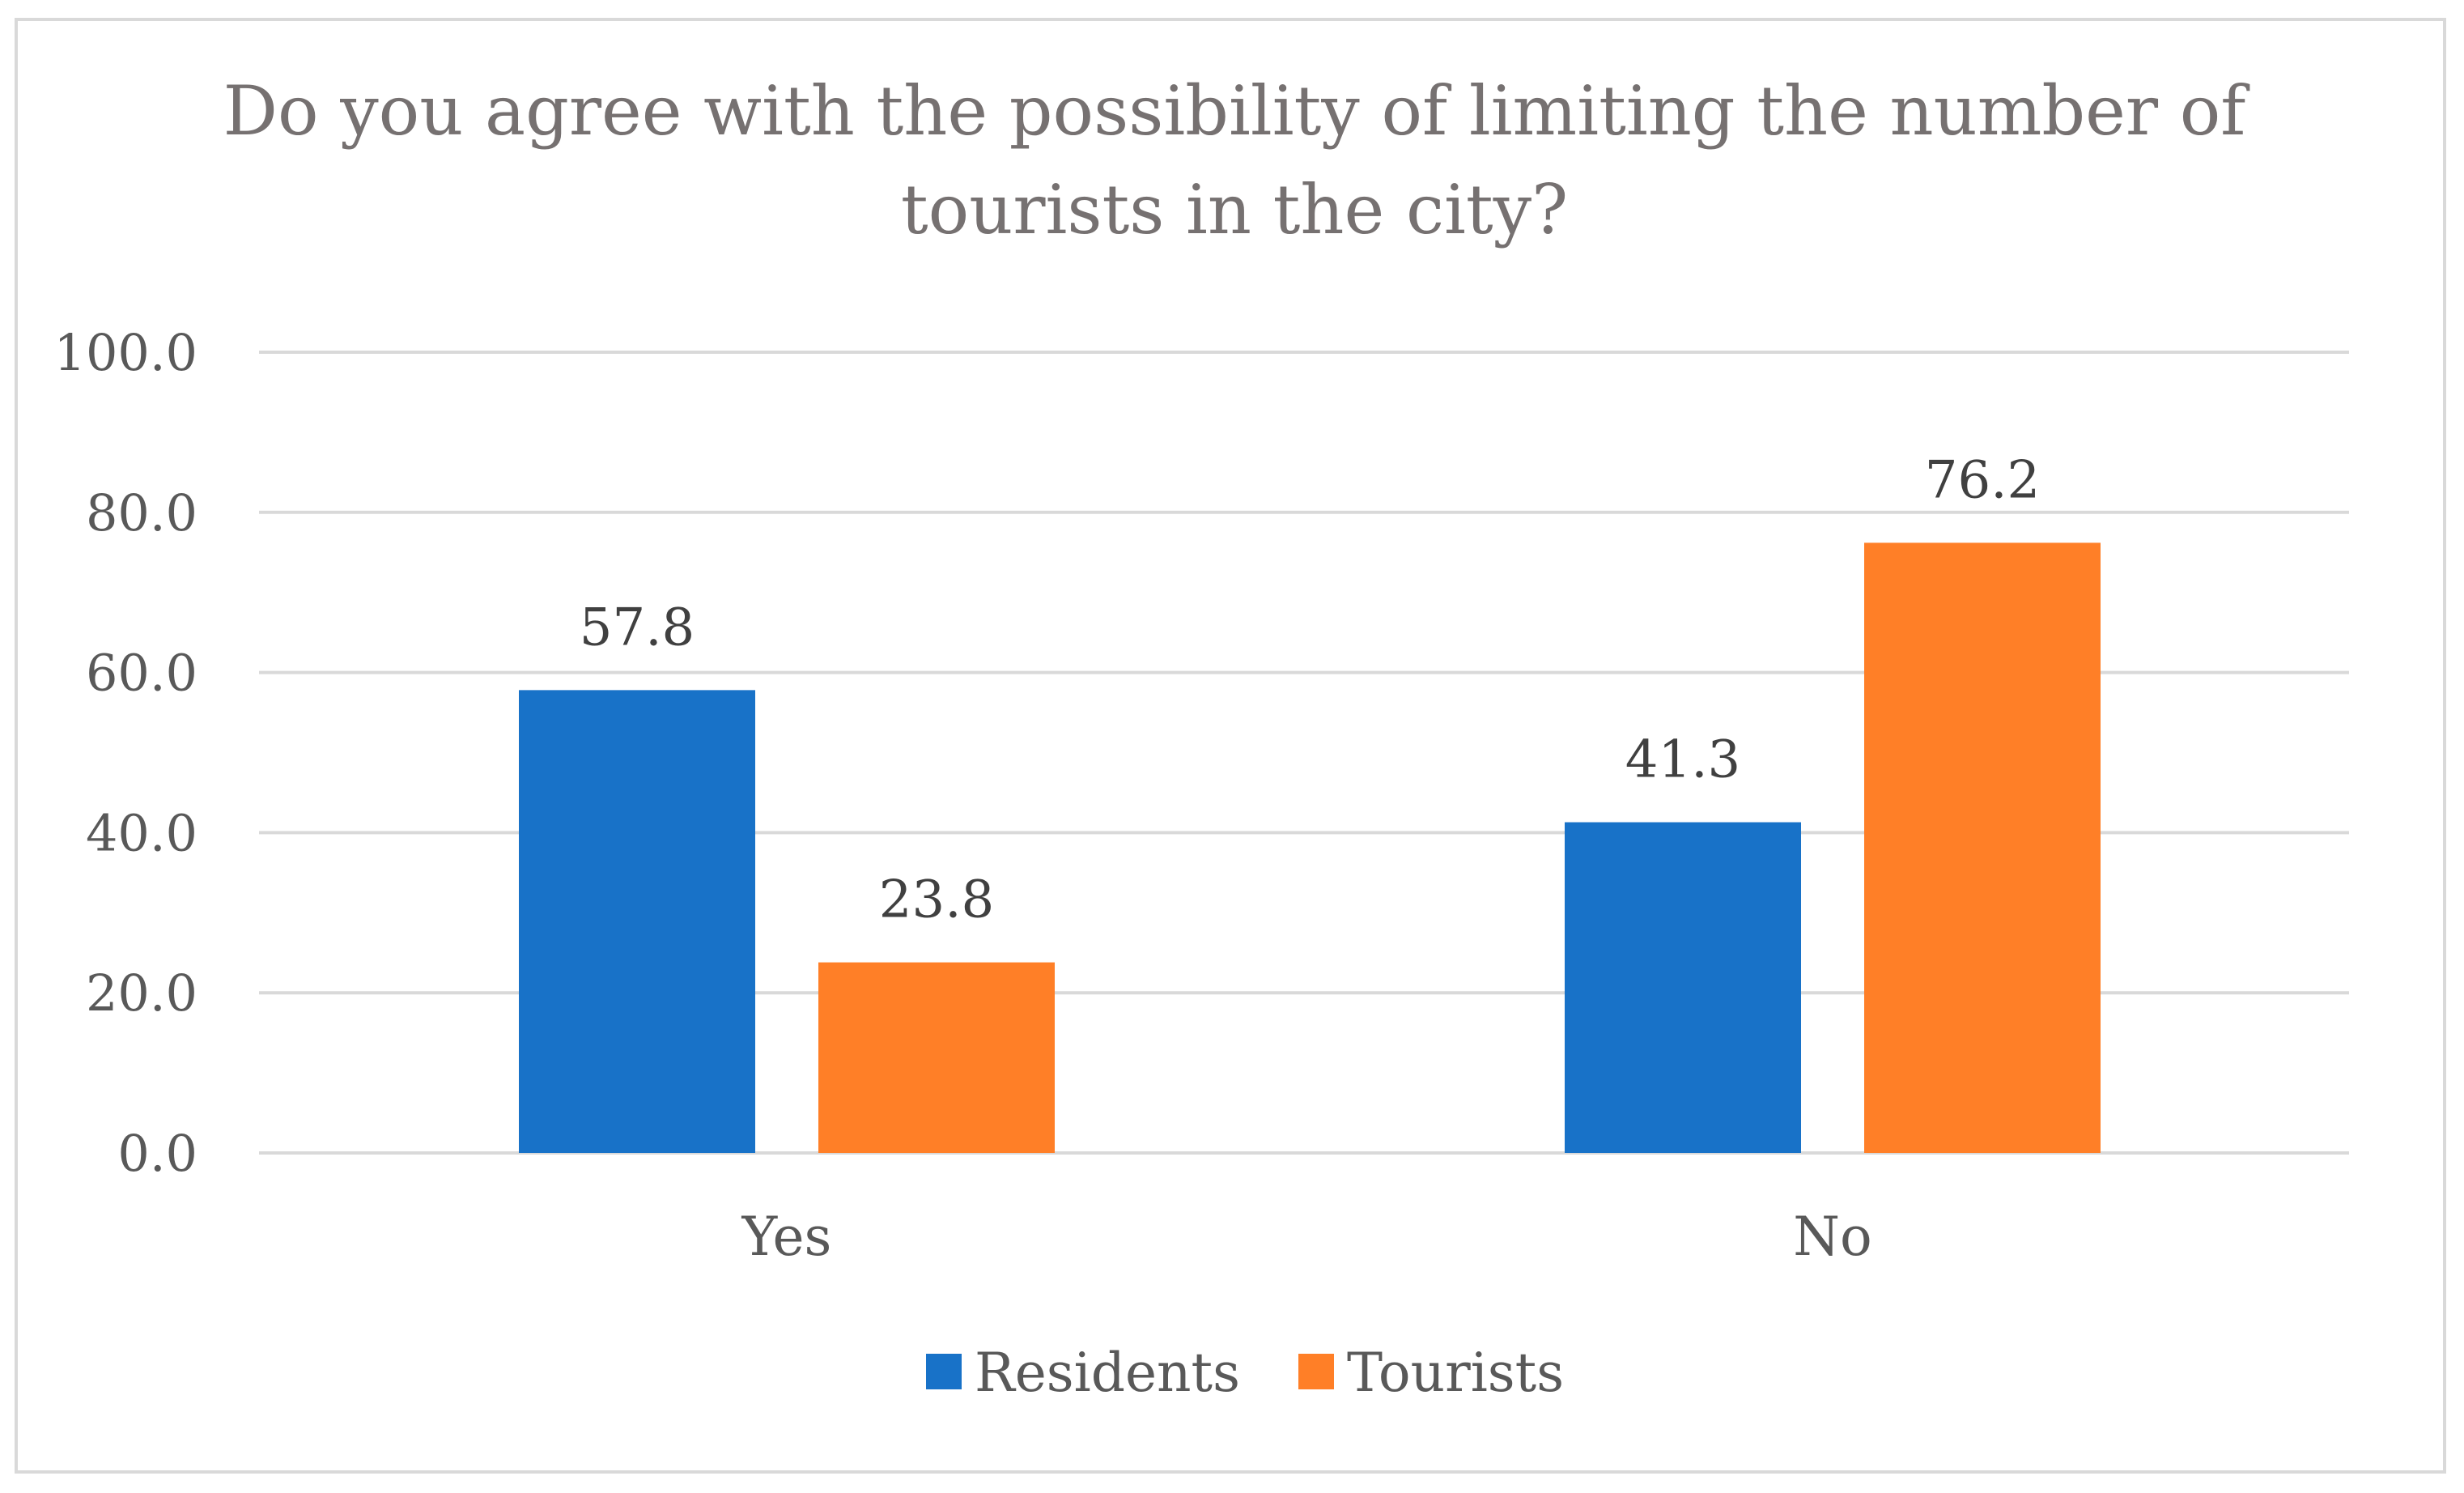 Image resolution: width=2464 pixels, height=1493 pixels. Describe the element at coordinates (158, 1154) in the screenshot. I see `y-tick-label-0: 0.0` at that location.